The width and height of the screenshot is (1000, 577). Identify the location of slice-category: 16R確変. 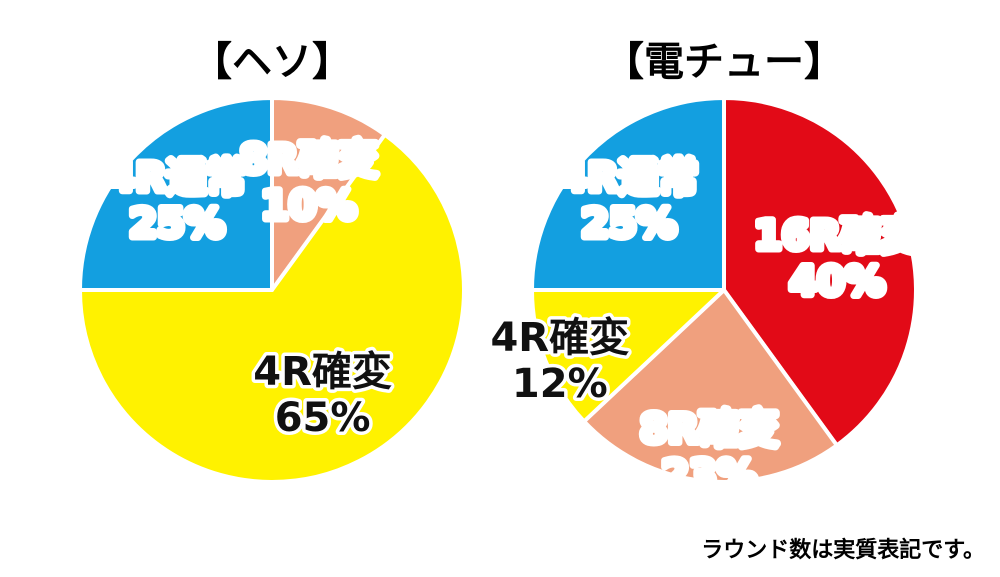
(837, 236).